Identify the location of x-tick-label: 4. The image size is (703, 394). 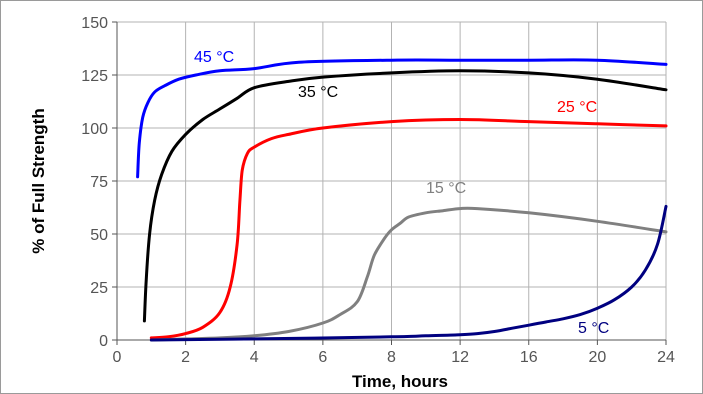
(254, 357).